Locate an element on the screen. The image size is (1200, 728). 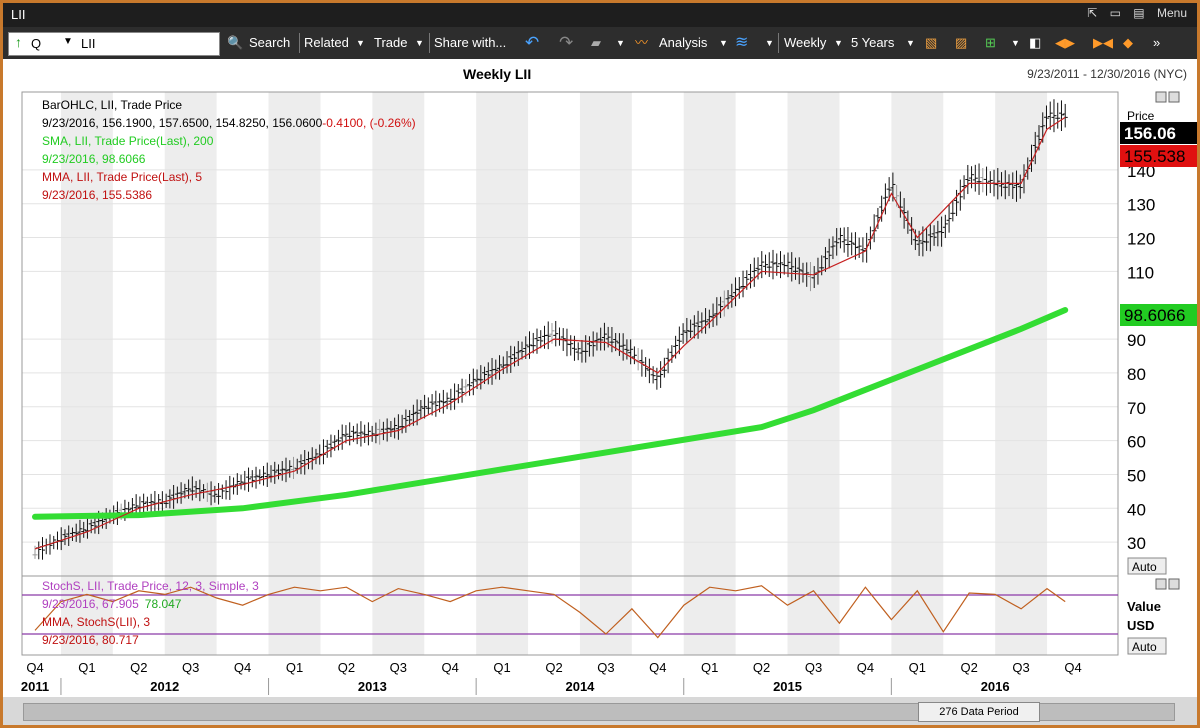
bottom-bar: 276 Data Period is located at coordinates (600, 711).